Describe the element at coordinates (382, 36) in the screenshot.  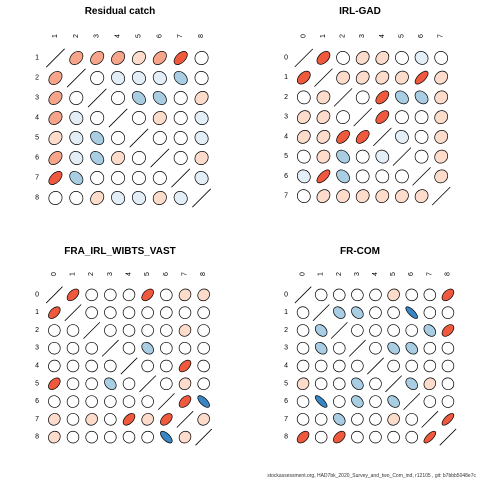
I see `col-tick-label: 4` at that location.